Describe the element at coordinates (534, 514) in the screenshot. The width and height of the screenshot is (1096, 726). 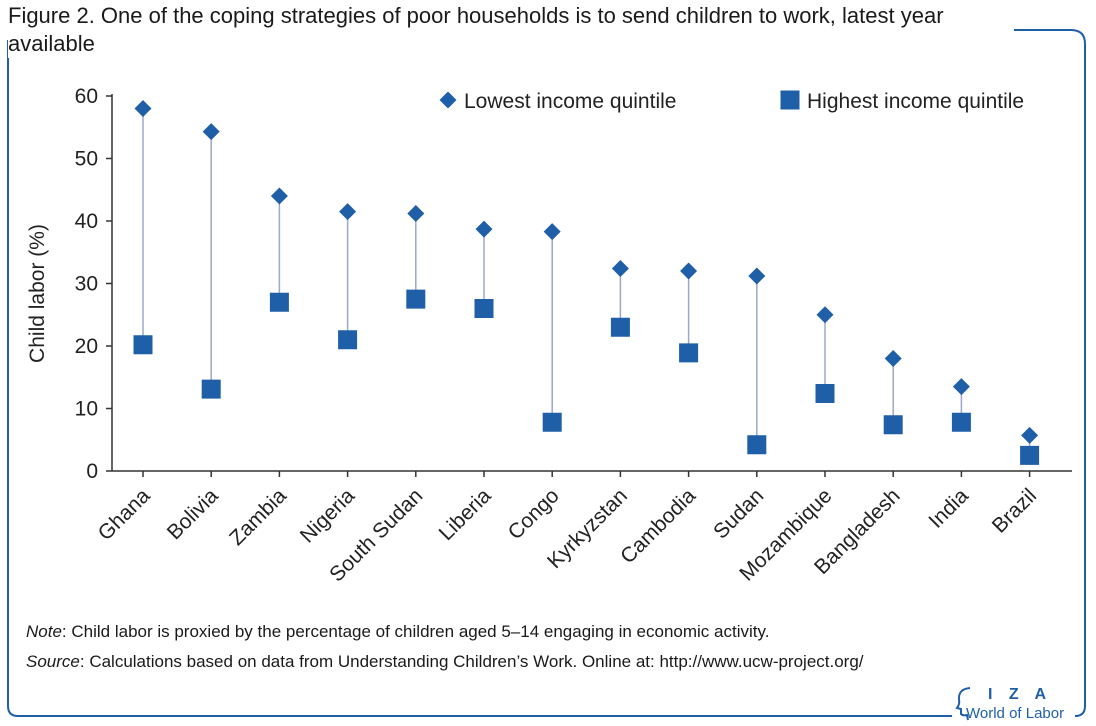
I see `x-tick-label: Congo` at that location.